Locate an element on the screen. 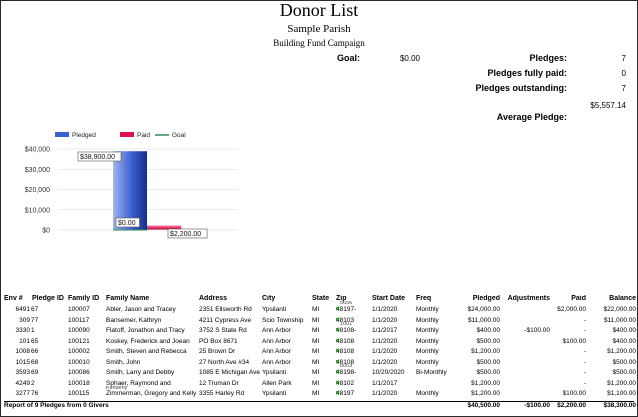  chart-legend: Pledged Paid Goal is located at coordinates (120, 135).